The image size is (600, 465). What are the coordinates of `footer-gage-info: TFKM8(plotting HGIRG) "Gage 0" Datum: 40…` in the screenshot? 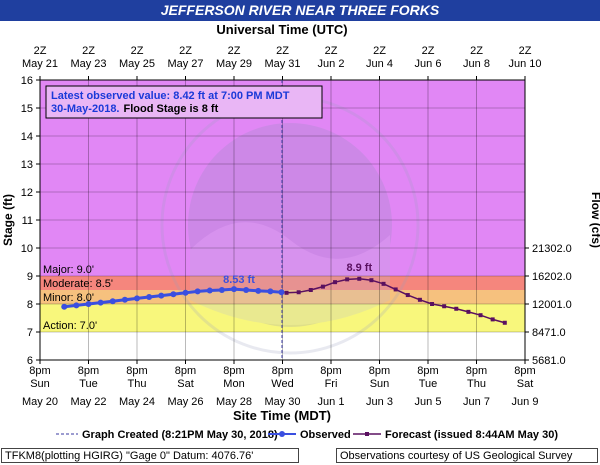 It's located at (150, 455).